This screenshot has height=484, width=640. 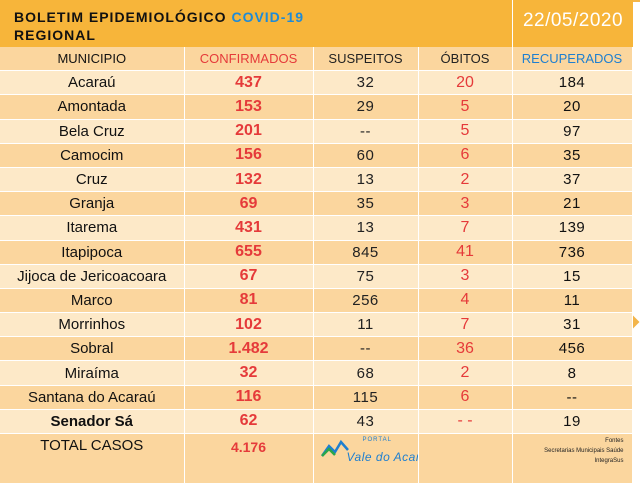 What do you see at coordinates (632, 240) in the screenshot?
I see `frame-line-right` at bounding box center [632, 240].